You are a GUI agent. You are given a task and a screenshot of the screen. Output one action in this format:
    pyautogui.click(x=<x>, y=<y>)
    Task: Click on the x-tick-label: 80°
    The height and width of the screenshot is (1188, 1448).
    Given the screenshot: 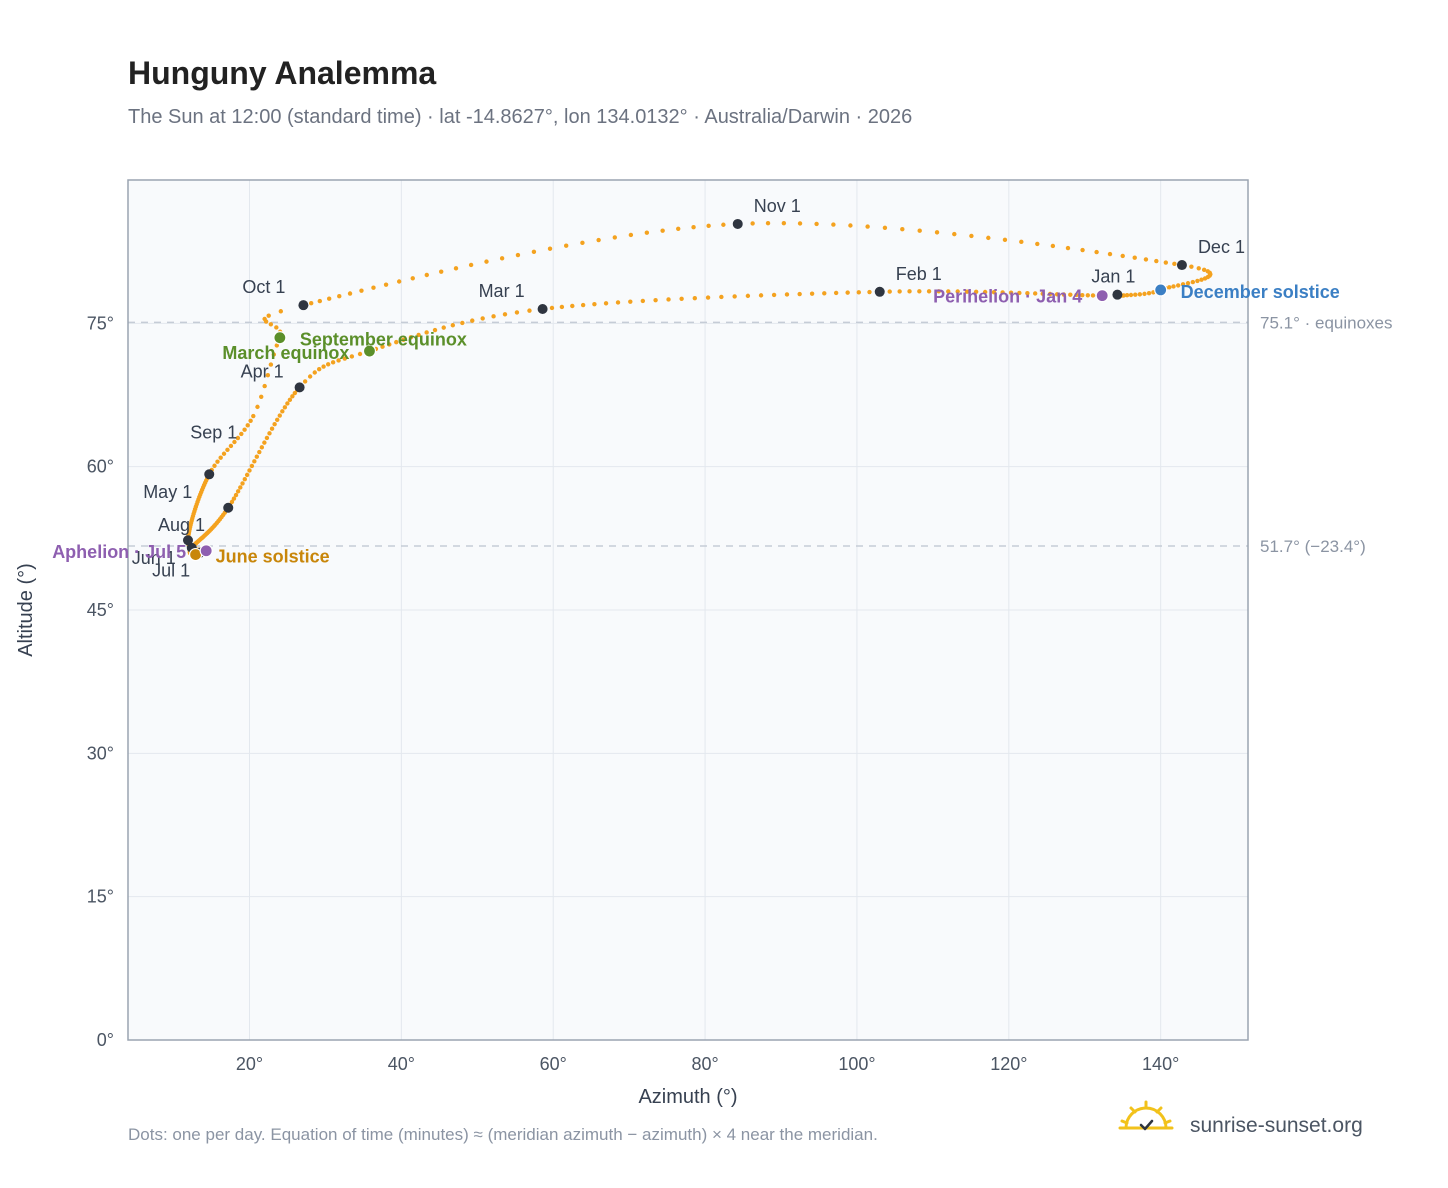 What is the action you would take?
    pyautogui.click(x=704, y=1064)
    